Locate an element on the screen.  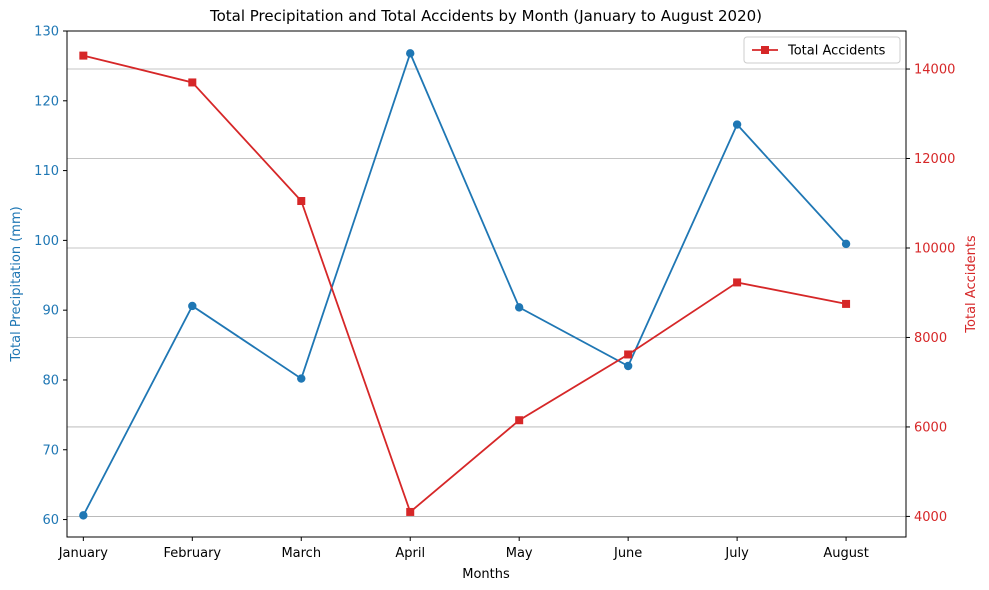
legend-marker is located at coordinates (765, 50).